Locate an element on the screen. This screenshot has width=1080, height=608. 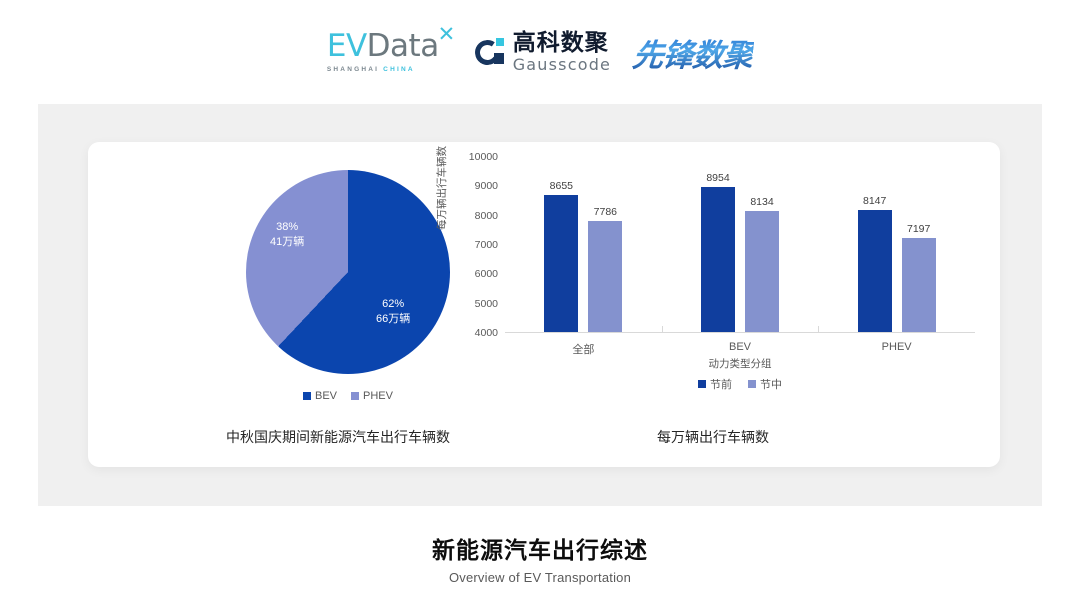
pie-label-phev-percent: 38% is located at coordinates (287, 227).